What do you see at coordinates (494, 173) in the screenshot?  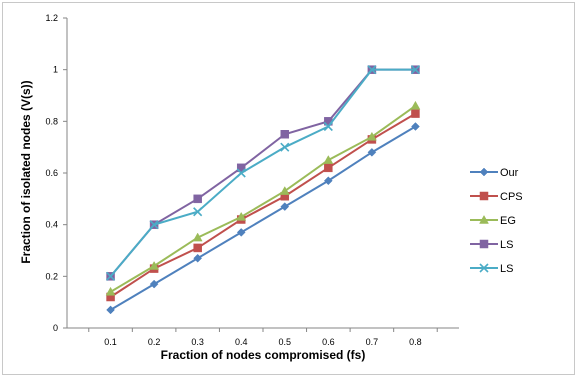 I see `legend-item: Our` at bounding box center [494, 173].